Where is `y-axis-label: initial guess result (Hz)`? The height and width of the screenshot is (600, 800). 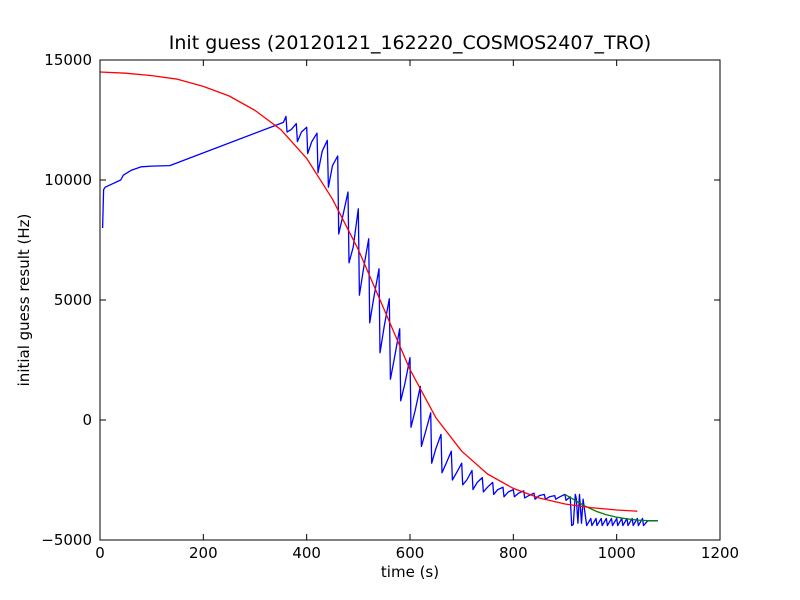
y-axis-label: initial guess result (Hz) is located at coordinates (24, 300).